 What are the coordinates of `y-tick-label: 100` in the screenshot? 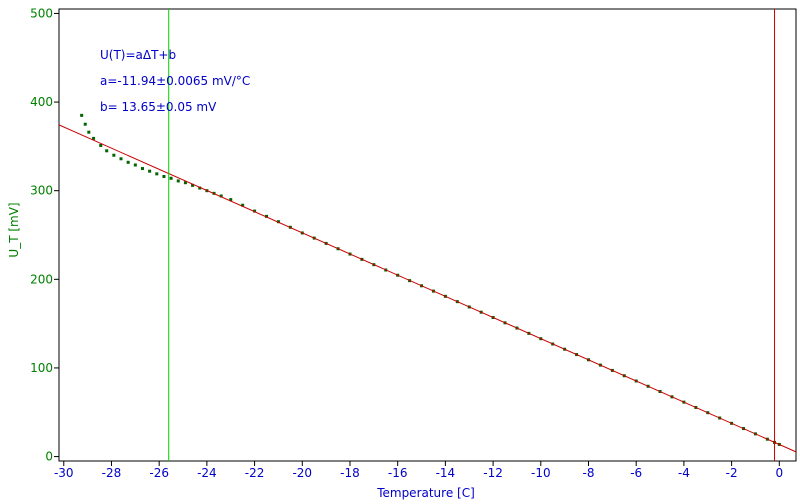 It's located at (41, 368).